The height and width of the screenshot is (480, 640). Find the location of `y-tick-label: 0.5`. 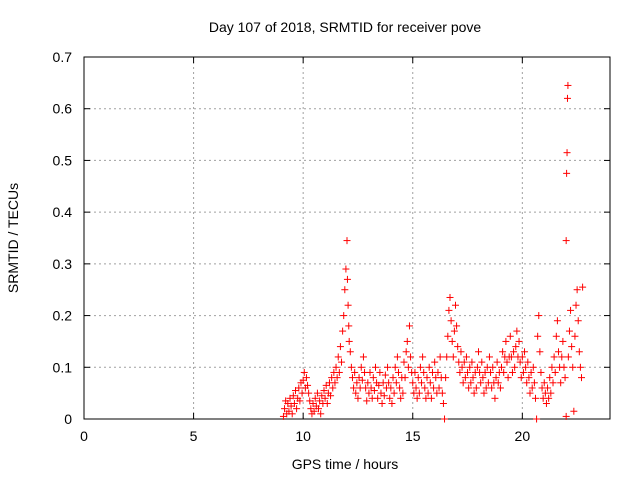

y-tick-label: 0.5 is located at coordinates (63, 160).